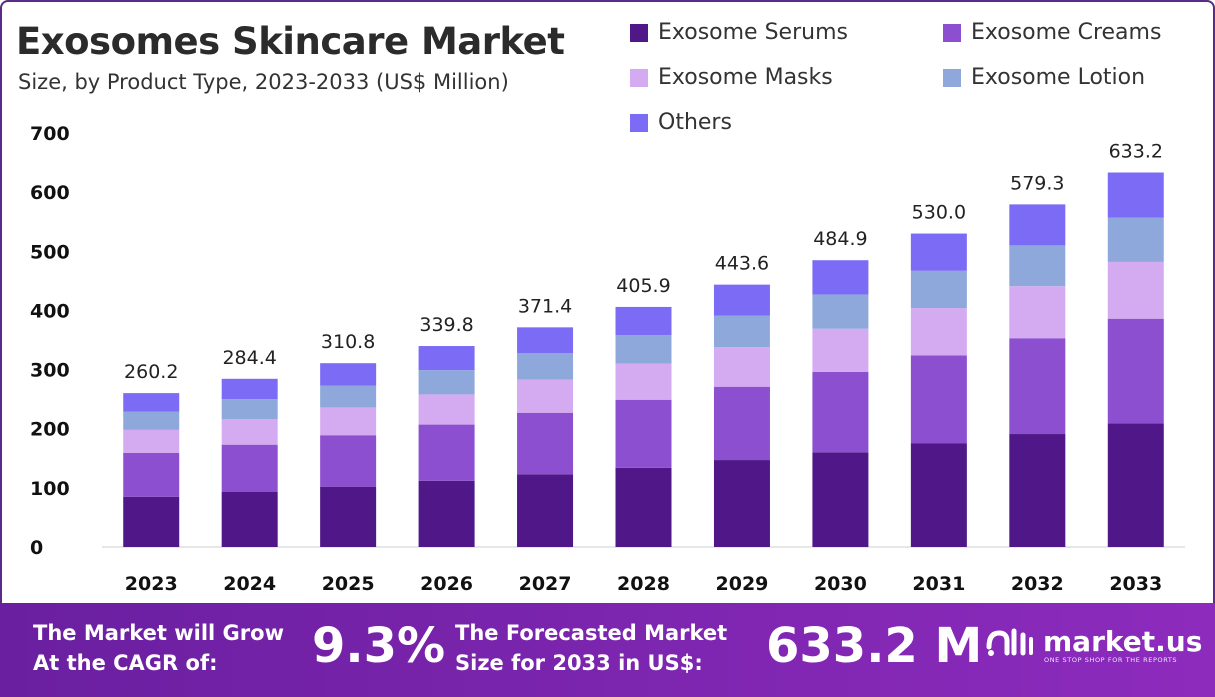 The height and width of the screenshot is (697, 1215). I want to click on x-tick-label: 2026, so click(446, 584).